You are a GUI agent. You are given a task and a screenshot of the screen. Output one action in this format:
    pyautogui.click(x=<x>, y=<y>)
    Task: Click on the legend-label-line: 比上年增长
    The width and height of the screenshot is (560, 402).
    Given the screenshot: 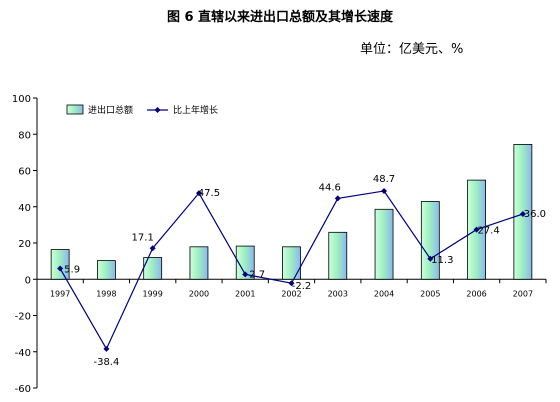 What is the action you would take?
    pyautogui.click(x=195, y=110)
    